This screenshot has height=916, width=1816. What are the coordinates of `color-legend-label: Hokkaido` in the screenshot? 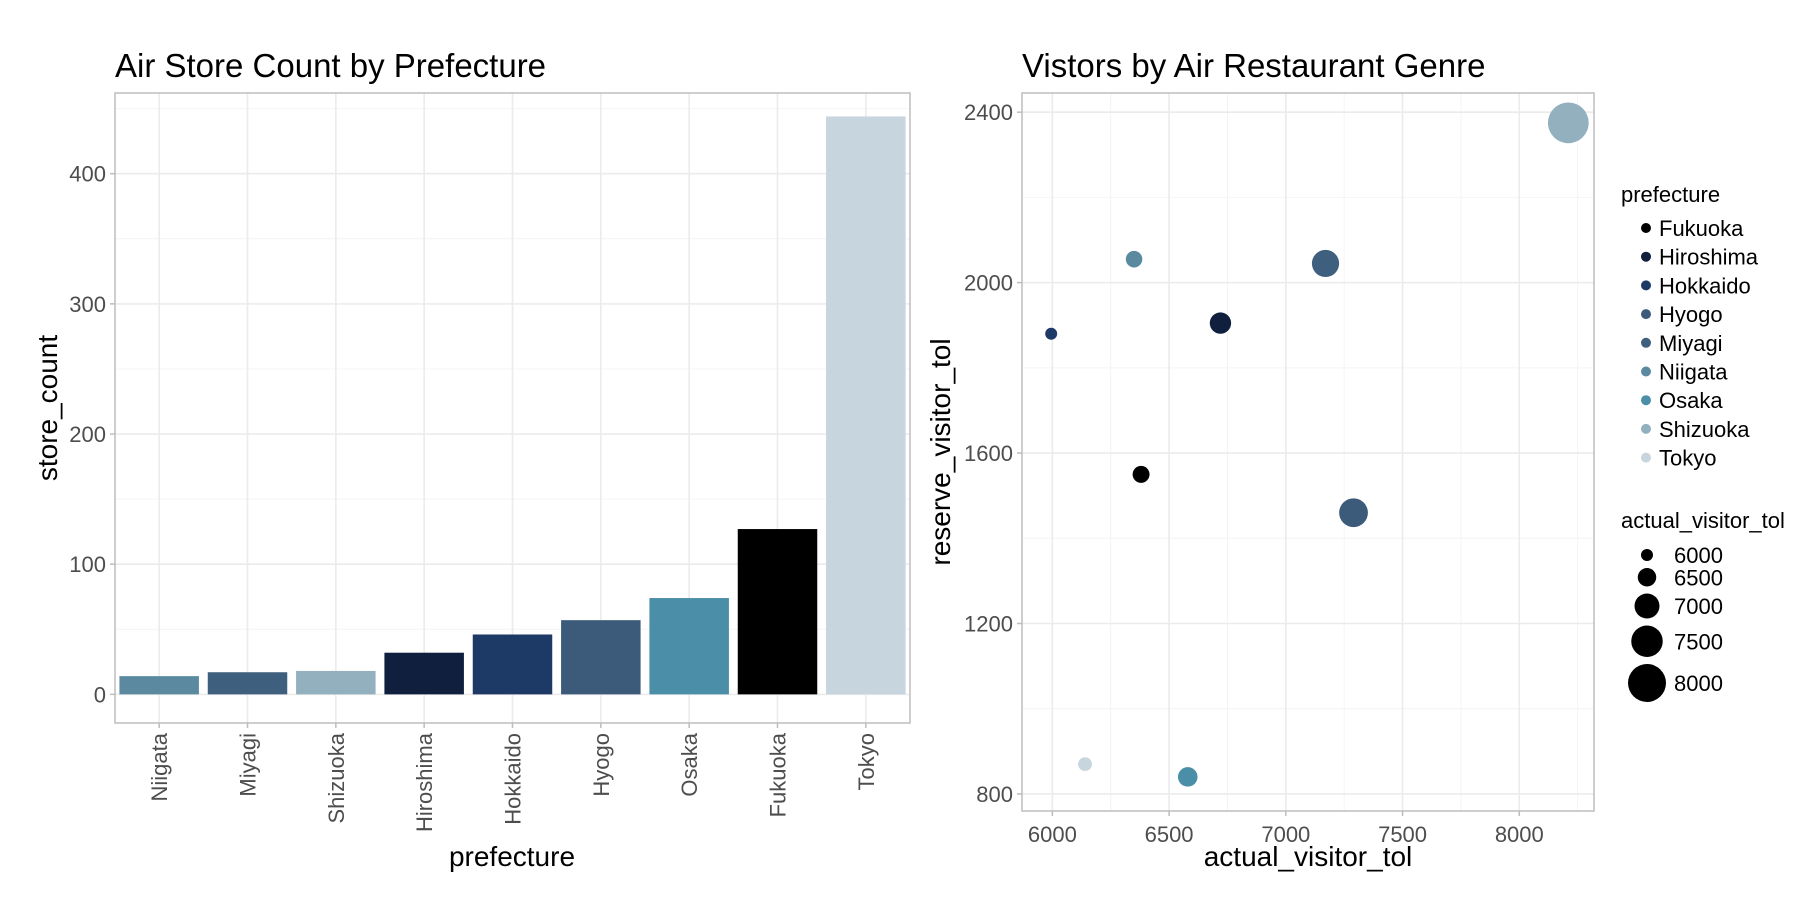 It's located at (1705, 285).